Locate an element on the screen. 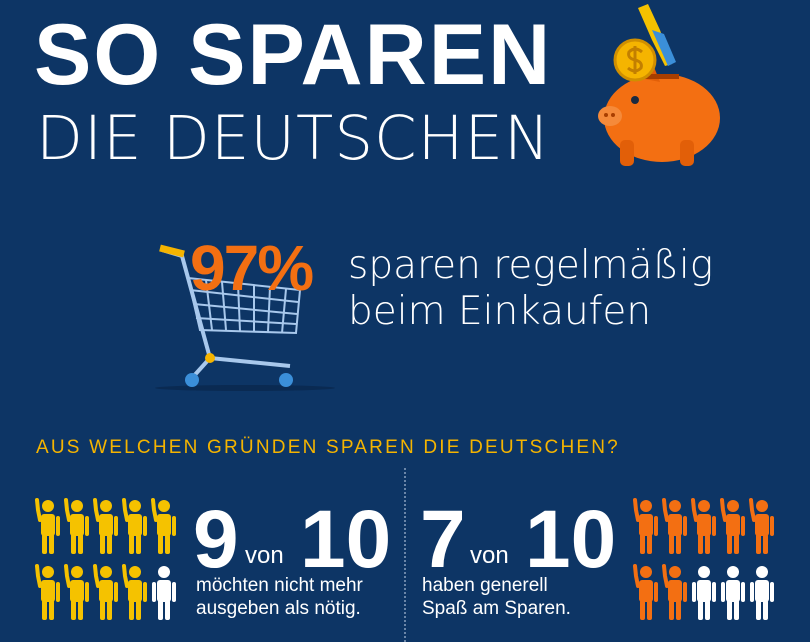  people-grid-right is located at coordinates (704, 559).